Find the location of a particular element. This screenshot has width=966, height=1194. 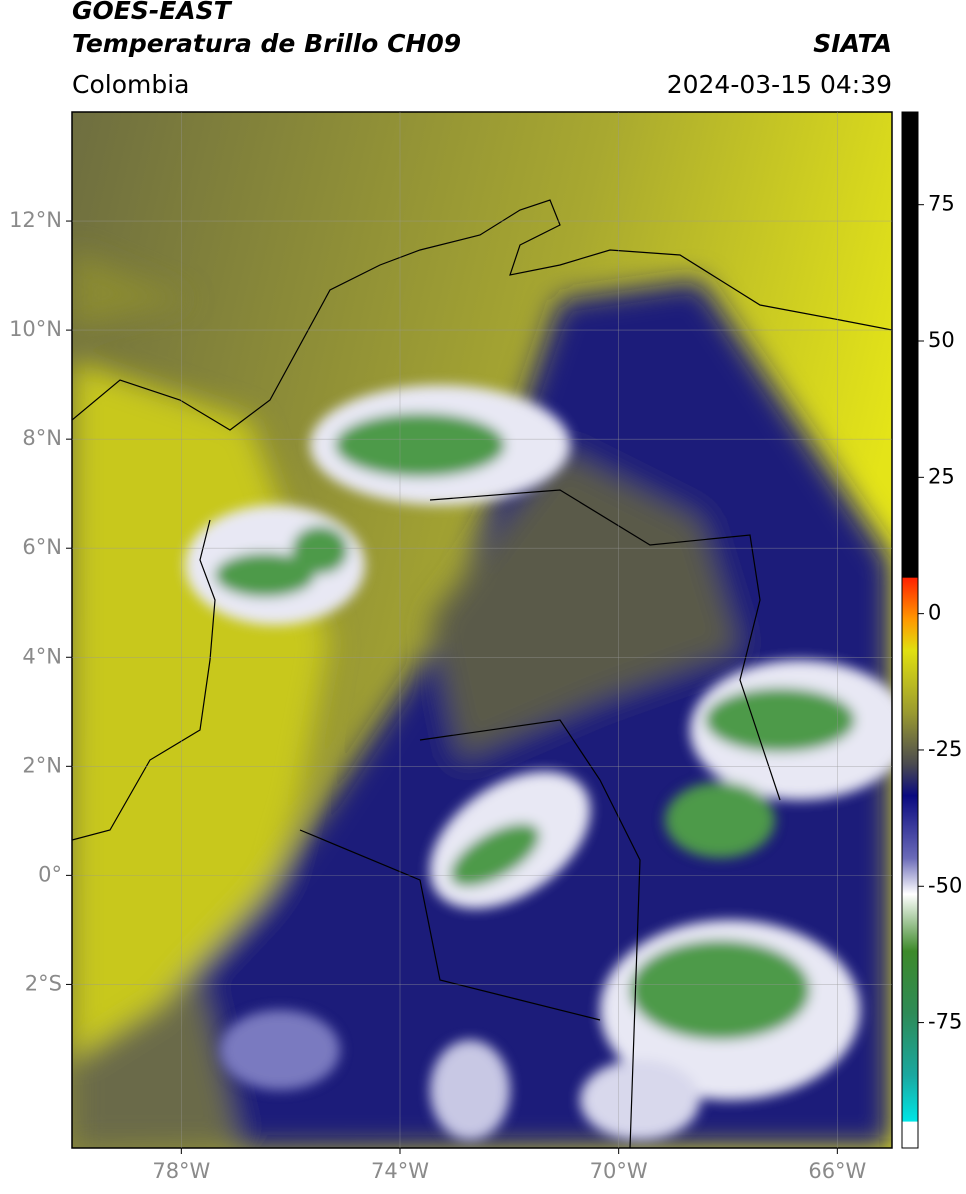

y-tick-label: 12°N is located at coordinates (35, 220).